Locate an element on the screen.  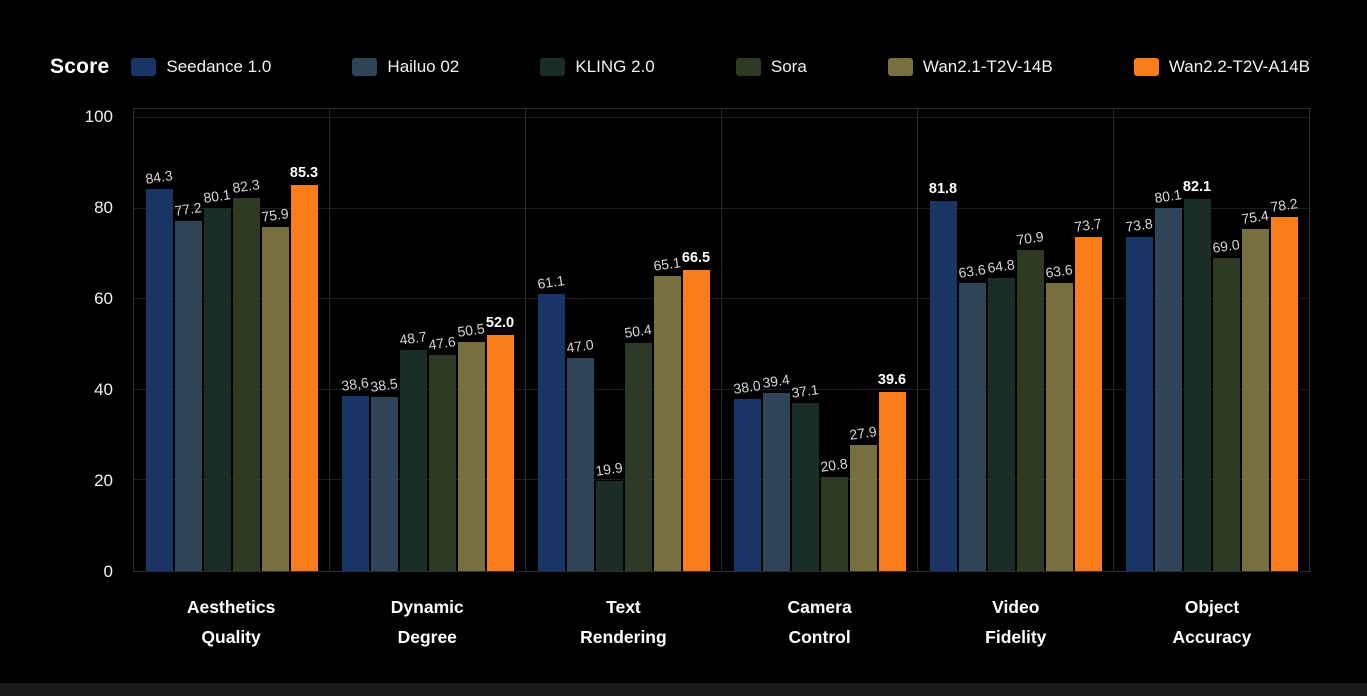
bar-wan2-1-t2v-14b-camera-control: 27.9 is located at coordinates (863, 497).